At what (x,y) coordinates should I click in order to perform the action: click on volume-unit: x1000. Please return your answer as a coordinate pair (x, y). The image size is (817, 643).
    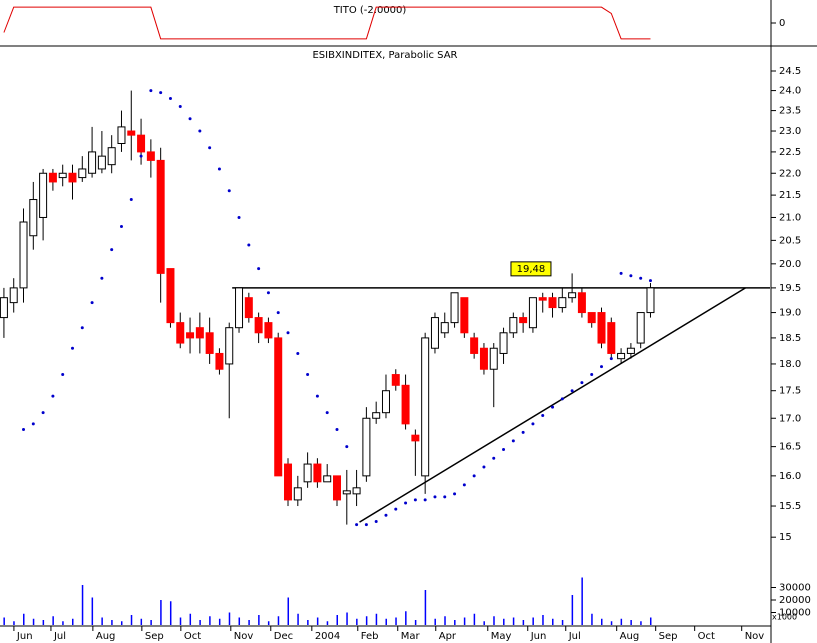
    Looking at the image, I should click on (784, 617).